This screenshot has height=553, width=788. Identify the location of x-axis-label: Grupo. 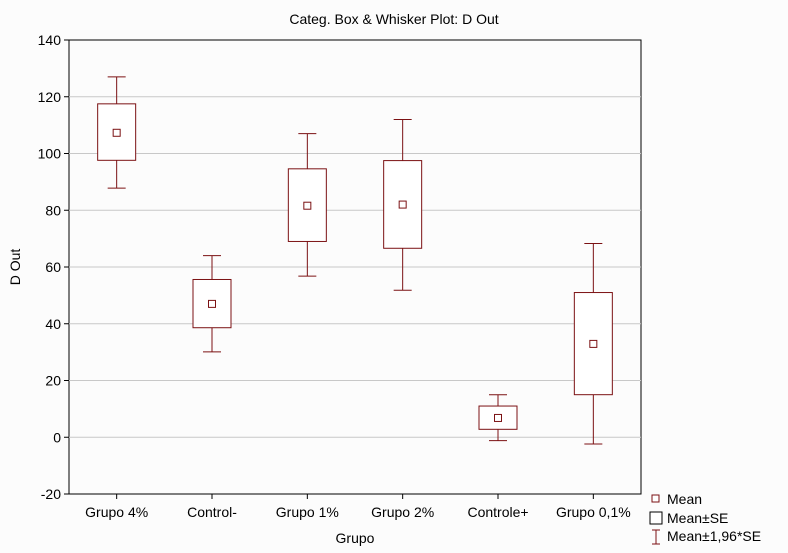
(355, 538).